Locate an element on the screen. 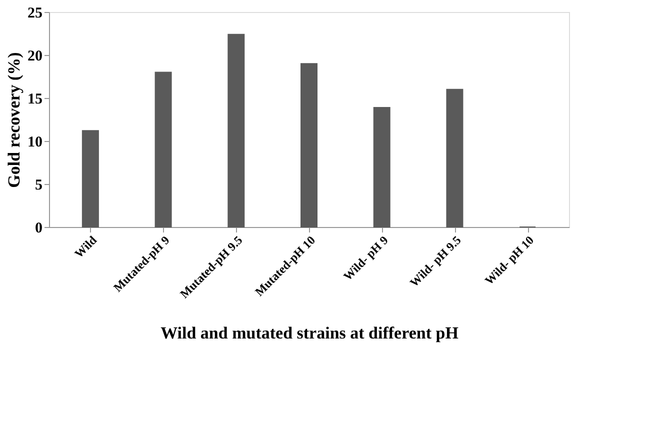  y-tick-label: 25 is located at coordinates (35, 14).